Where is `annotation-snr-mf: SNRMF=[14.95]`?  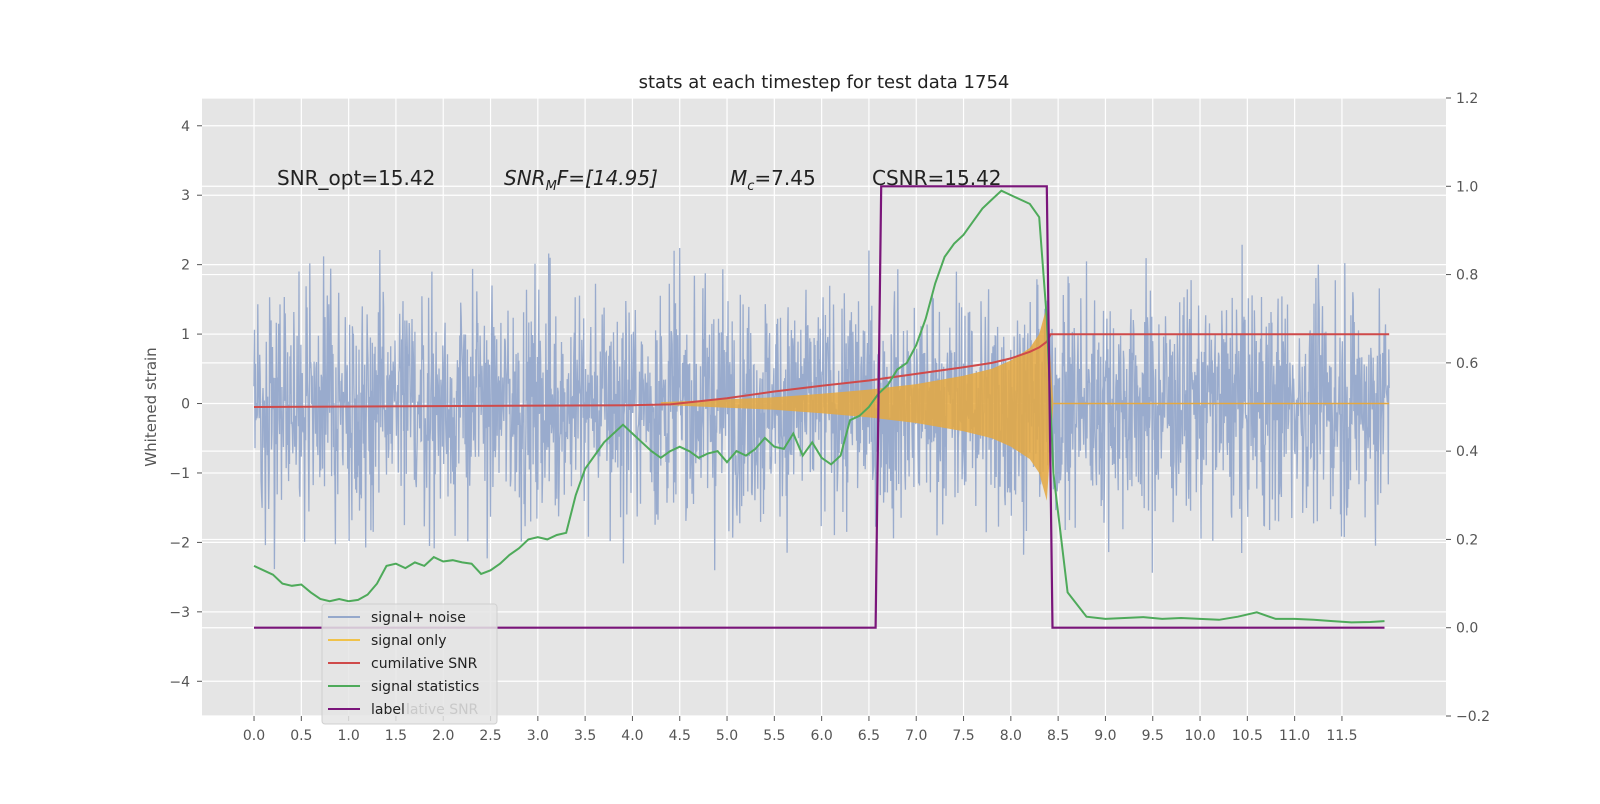 annotation-snr-mf: SNRMF=[14.95] is located at coordinates (581, 180).